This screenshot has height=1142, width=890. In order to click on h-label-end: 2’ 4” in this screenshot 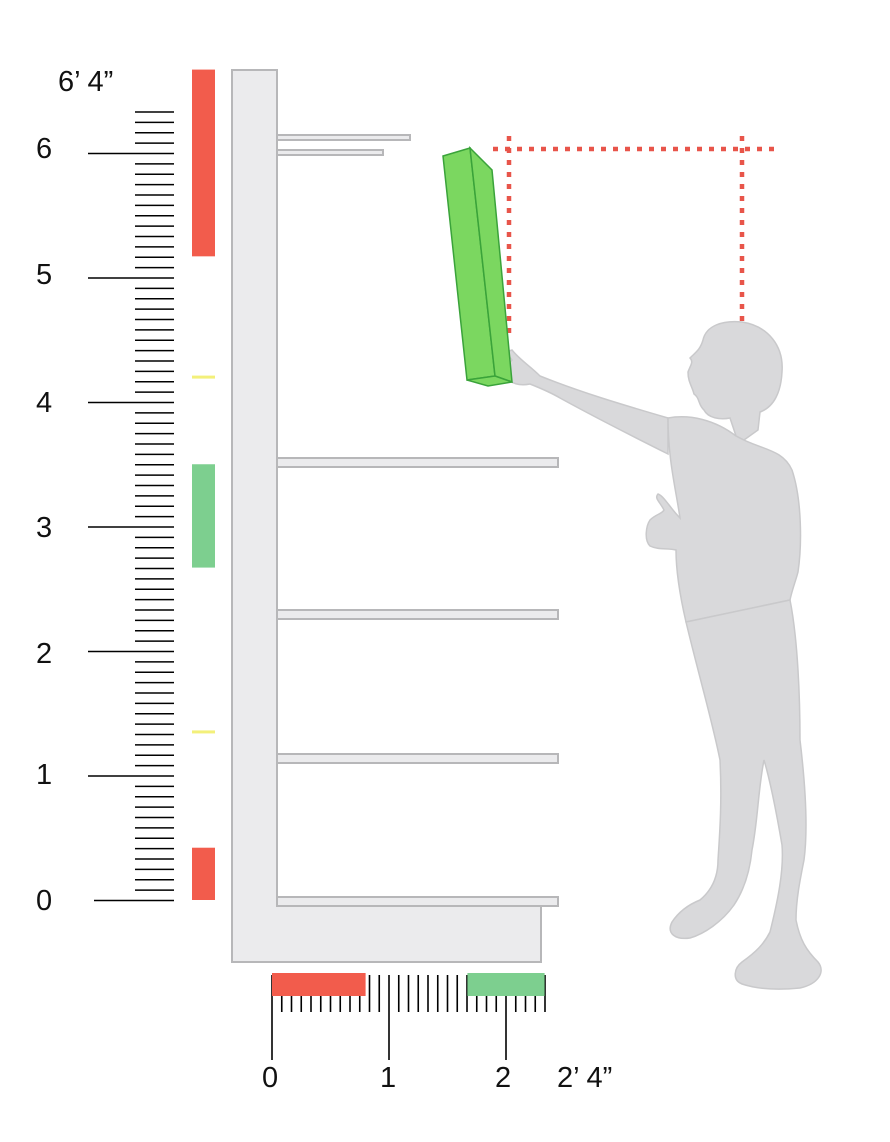, I will do `click(584, 1078)`.